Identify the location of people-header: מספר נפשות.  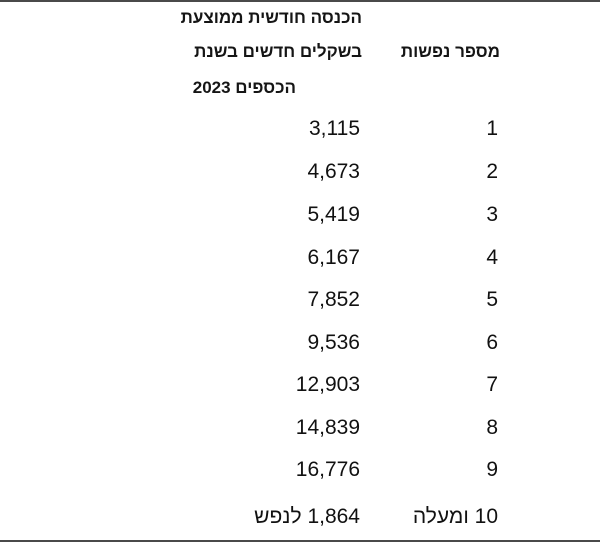
(450, 51).